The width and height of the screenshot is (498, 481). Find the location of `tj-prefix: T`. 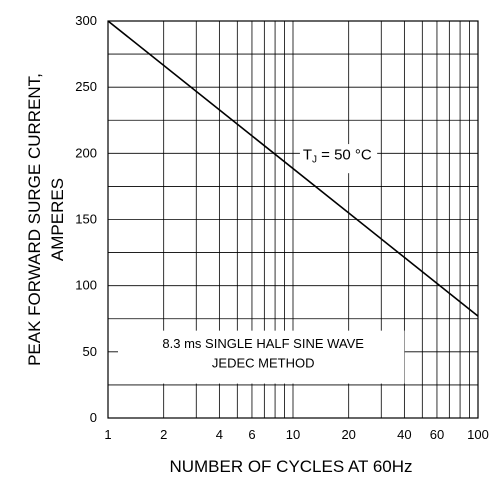

tj-prefix: T is located at coordinates (307, 154).